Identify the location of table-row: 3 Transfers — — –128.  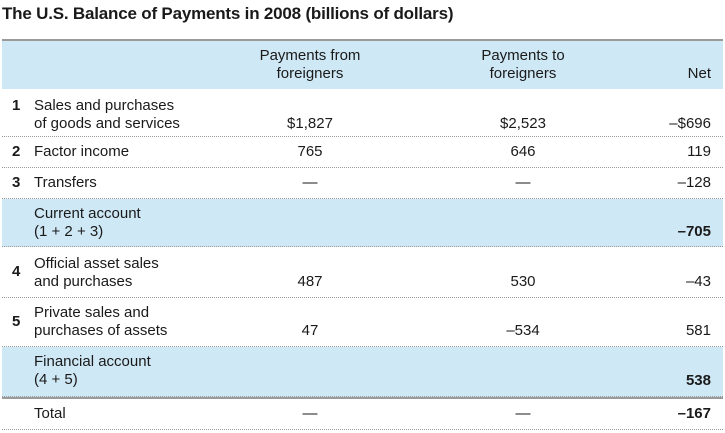
(362, 183).